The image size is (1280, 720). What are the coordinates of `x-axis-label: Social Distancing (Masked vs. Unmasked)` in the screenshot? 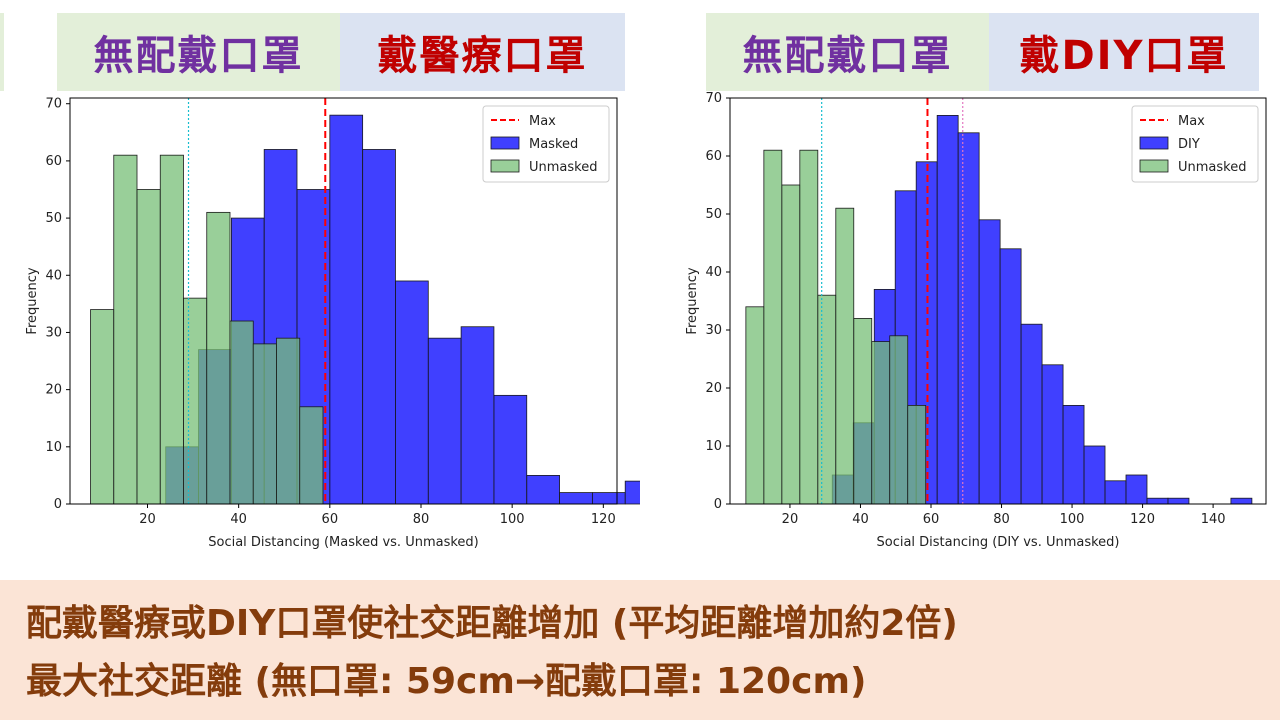 It's located at (343, 542).